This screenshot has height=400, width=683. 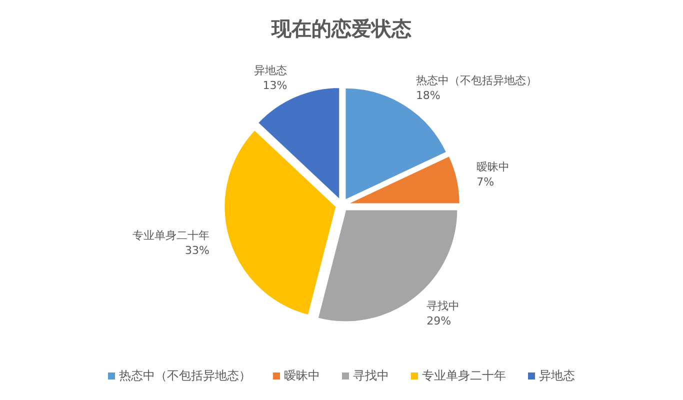 I want to click on slice-label: 寻找中, so click(x=443, y=306).